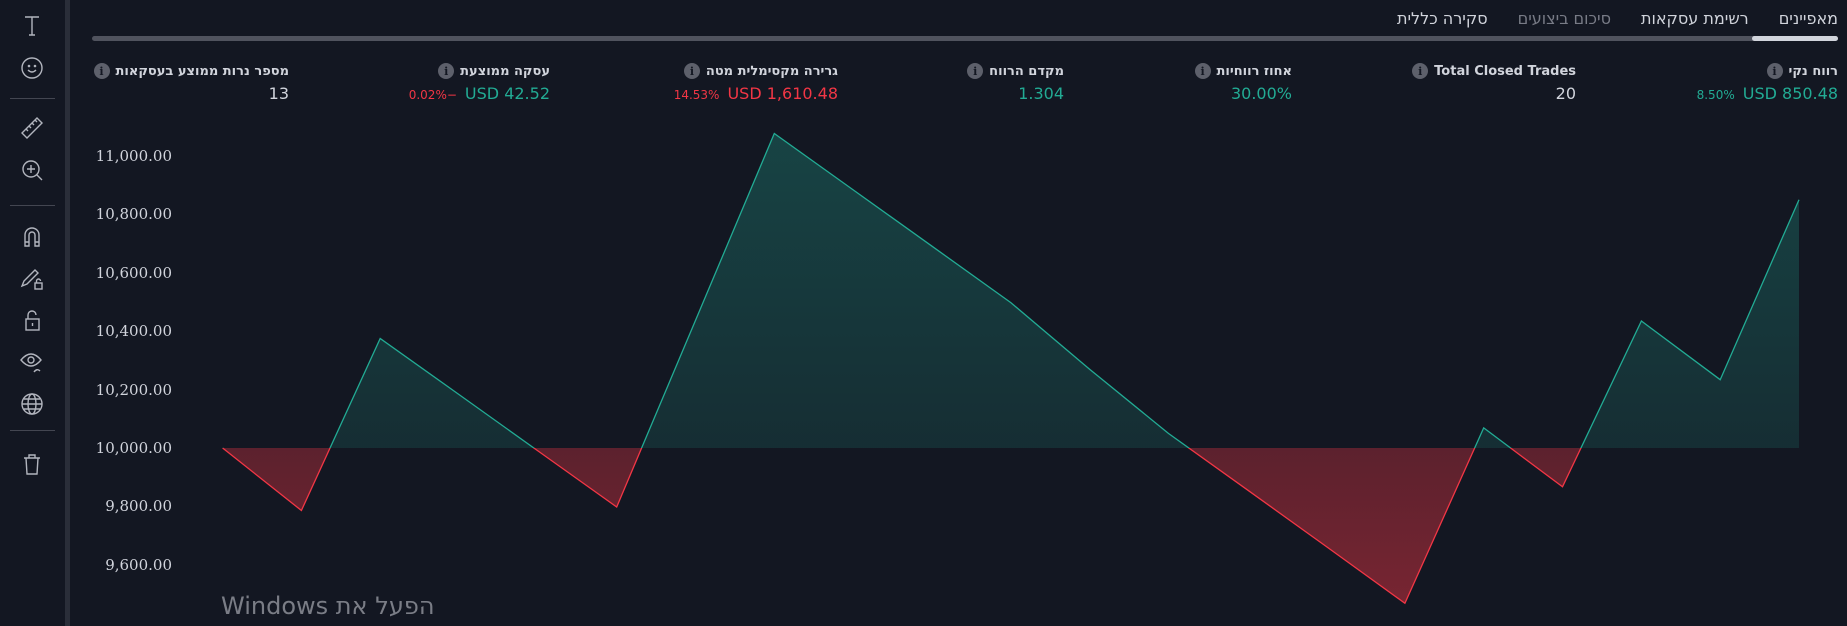  I want to click on stat-value: 20, so click(1565, 93).